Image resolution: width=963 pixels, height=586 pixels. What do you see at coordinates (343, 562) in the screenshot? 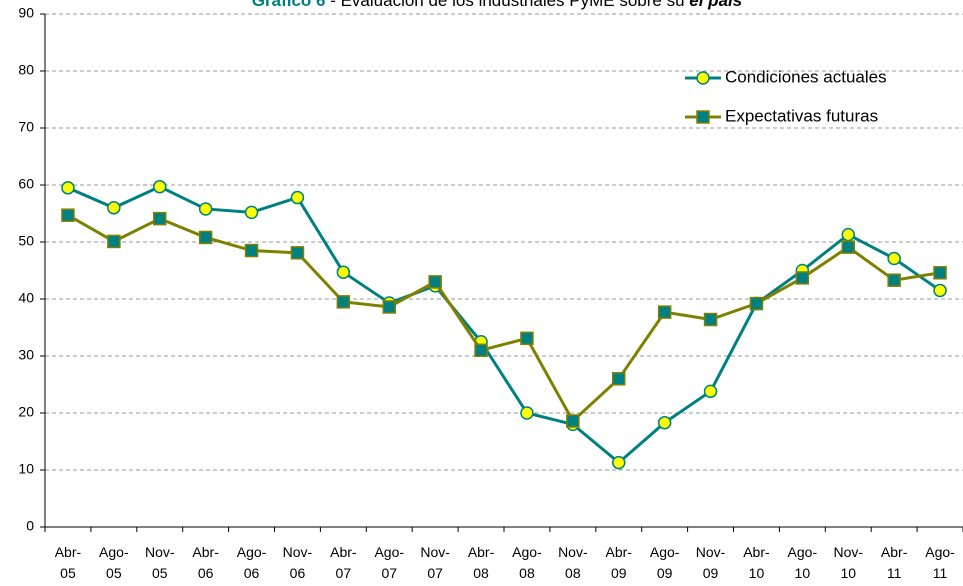
I see `x-tick-label: Abr- 07` at bounding box center [343, 562].